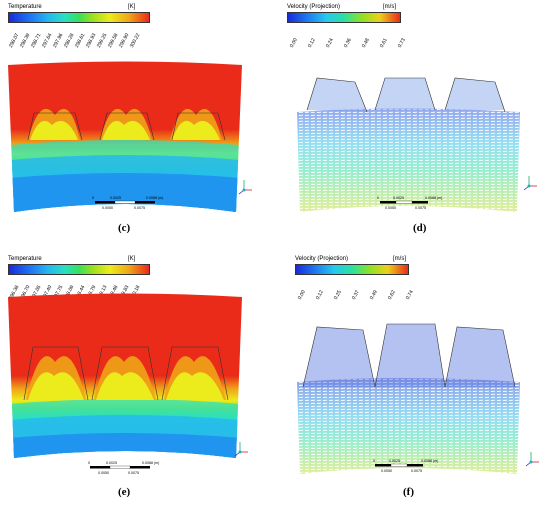 This screenshot has width=550, height=505. What do you see at coordinates (124, 228) in the screenshot?
I see `panel-c-caption: (c)` at bounding box center [124, 228].